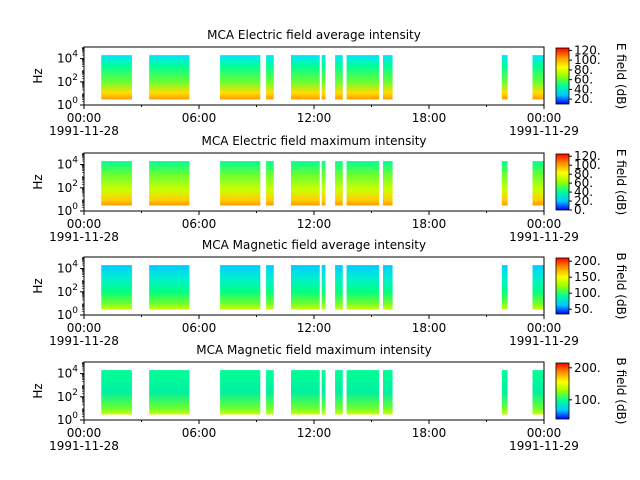  Describe the element at coordinates (587, 277) in the screenshot. I see `colorbar-tick-label: 150.` at that location.